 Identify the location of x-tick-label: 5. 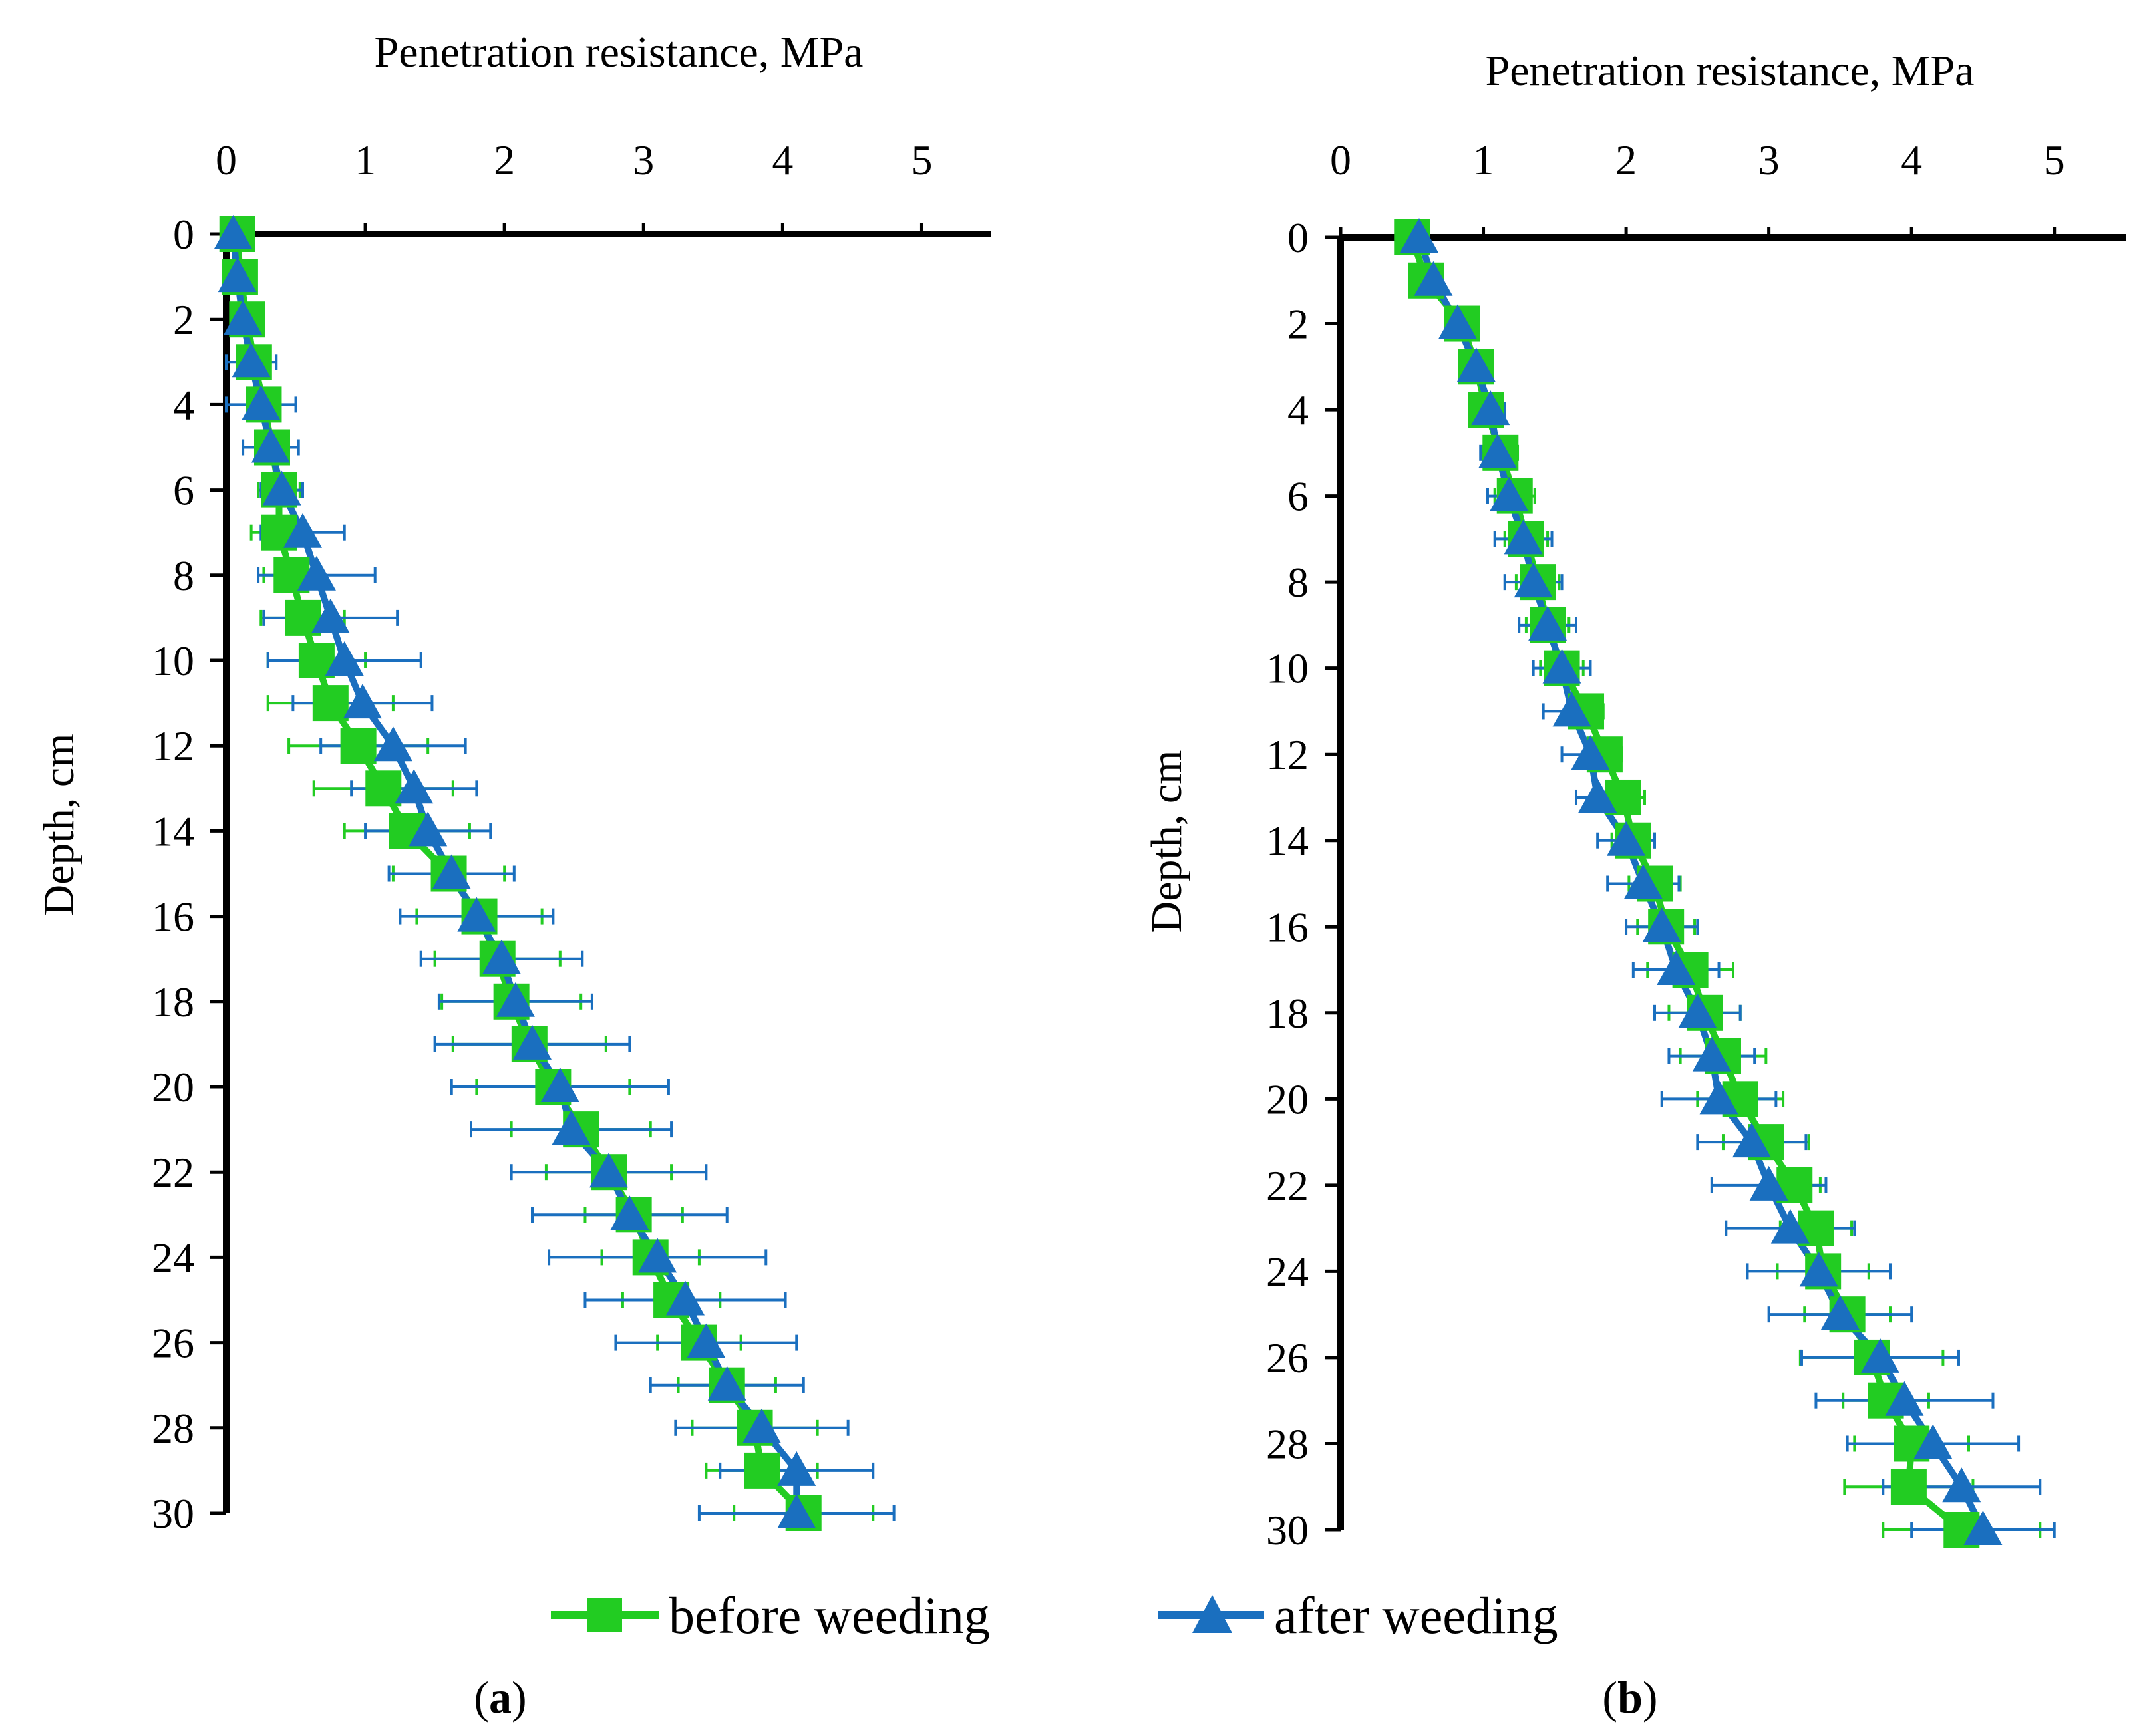
(921, 160).